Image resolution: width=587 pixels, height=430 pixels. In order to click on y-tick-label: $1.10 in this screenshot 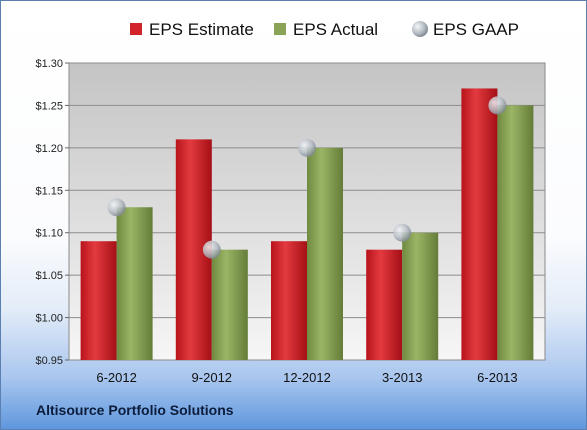, I will do `click(49, 234)`.